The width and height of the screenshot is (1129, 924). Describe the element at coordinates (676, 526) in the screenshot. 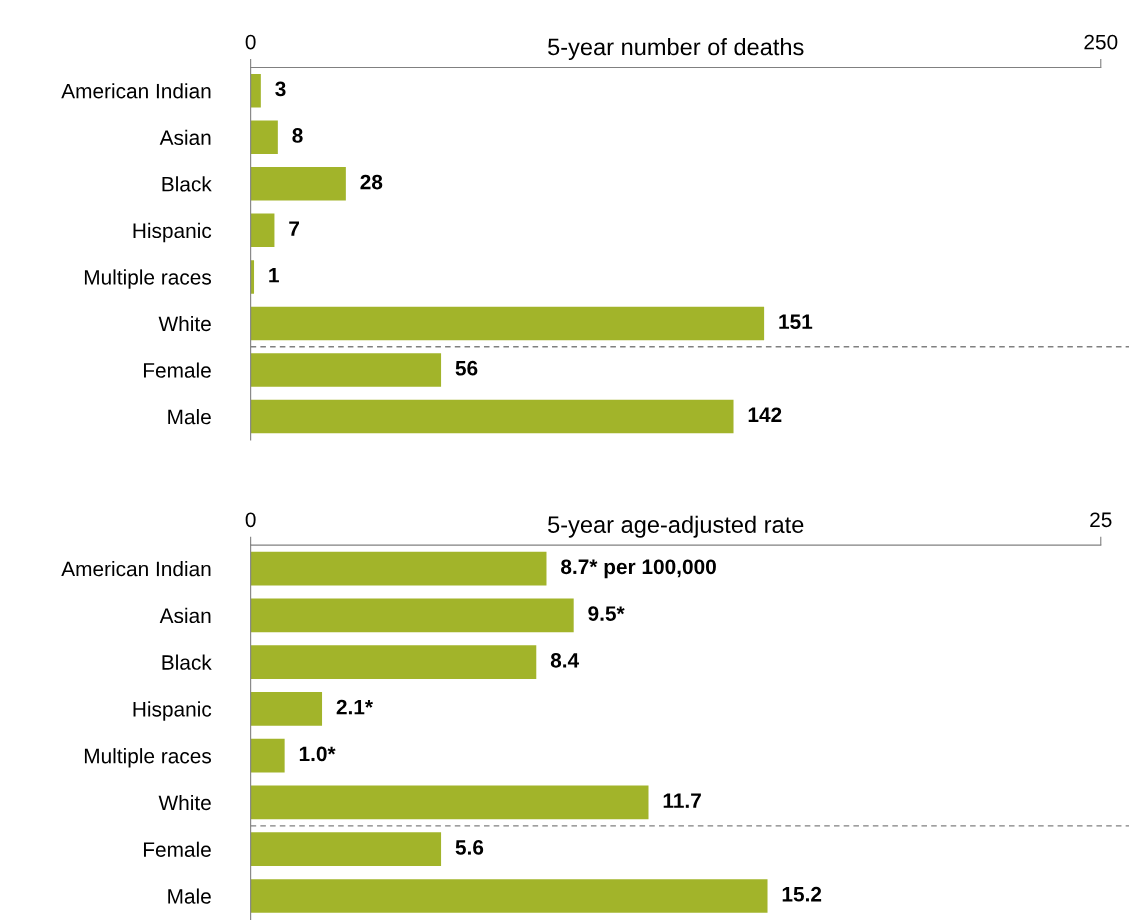

I see `chart-title: 5-year age-adjusted rate` at that location.